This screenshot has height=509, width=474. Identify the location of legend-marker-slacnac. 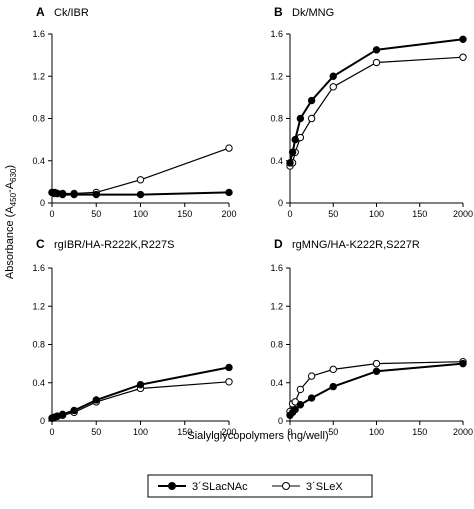
(172, 486).